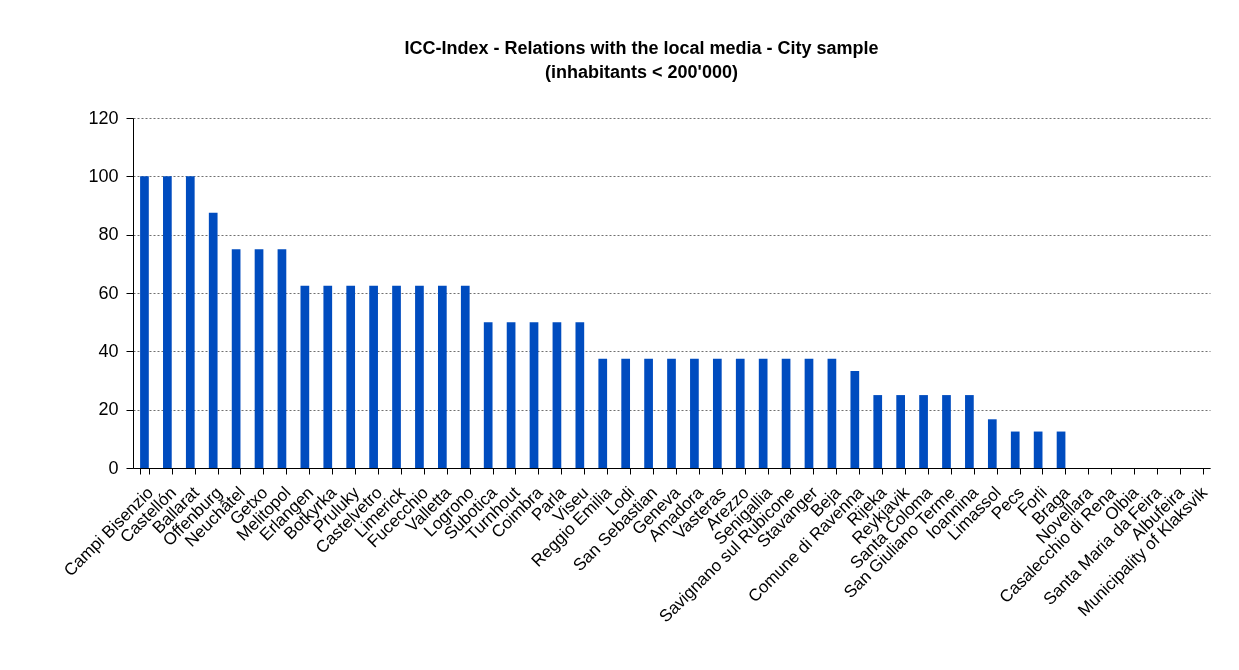 The width and height of the screenshot is (1239, 670). What do you see at coordinates (641, 48) in the screenshot?
I see `chart-title: ICC-Index - Relations with the local media - City sample` at bounding box center [641, 48].